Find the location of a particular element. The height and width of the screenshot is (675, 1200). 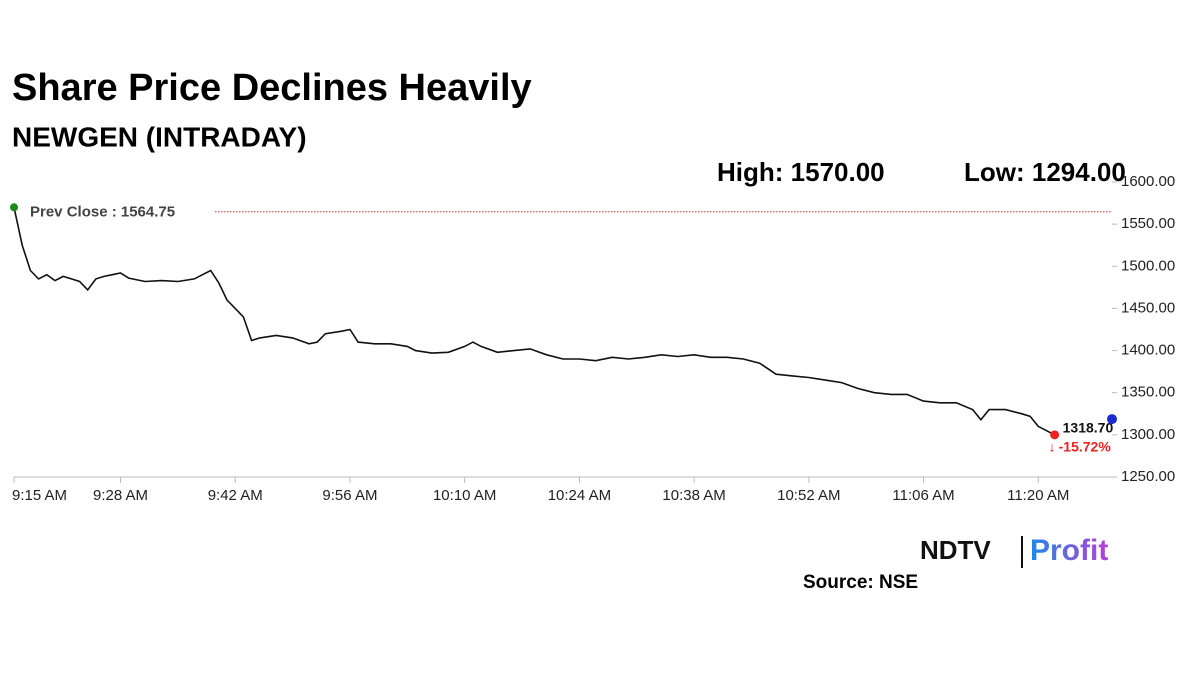

y-tick-label: 1450.00 is located at coordinates (1148, 307).